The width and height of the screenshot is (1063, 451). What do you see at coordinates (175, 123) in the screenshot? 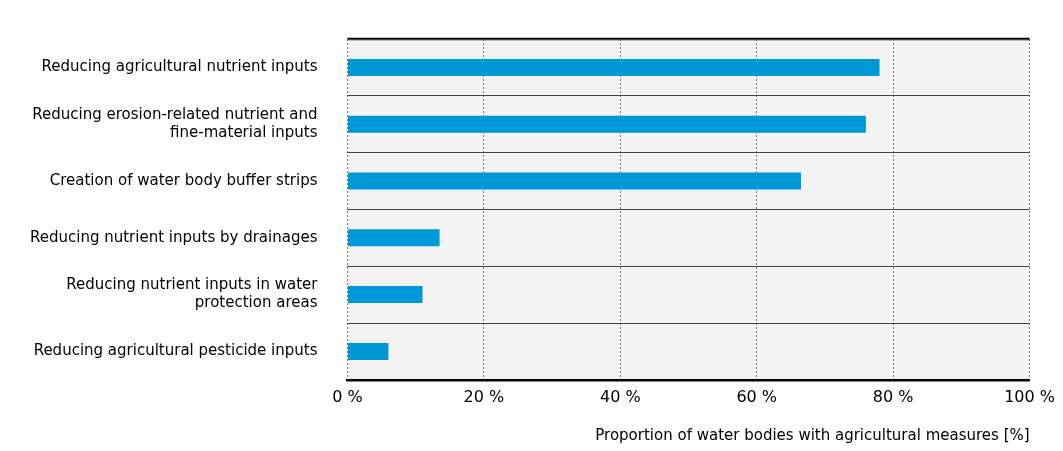
I see `y-tick-label: Reducing erosion-related nutrient and fine-material inputs` at bounding box center [175, 123].